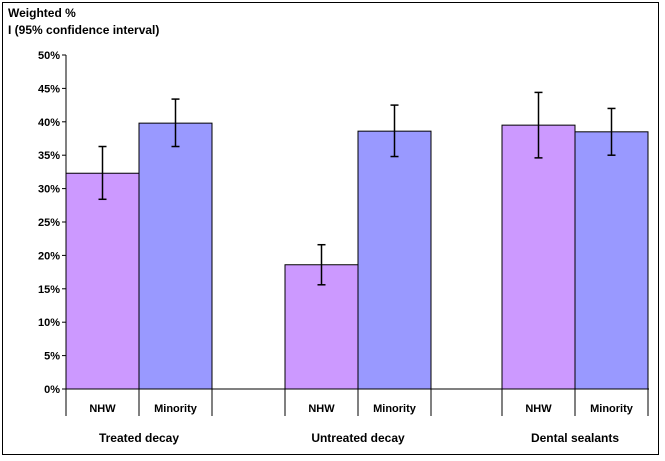 The width and height of the screenshot is (665, 461). I want to click on x-category-label: Untreated decay, so click(358, 438).